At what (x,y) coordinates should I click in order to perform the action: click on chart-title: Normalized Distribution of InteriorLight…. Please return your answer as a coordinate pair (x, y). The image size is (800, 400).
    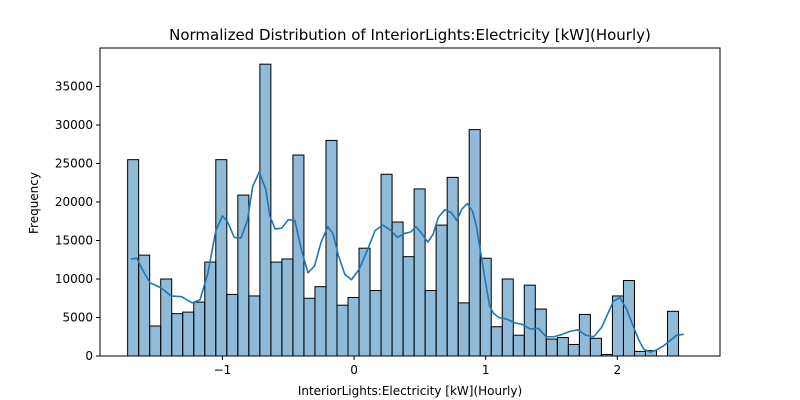
    Looking at the image, I should click on (410, 35).